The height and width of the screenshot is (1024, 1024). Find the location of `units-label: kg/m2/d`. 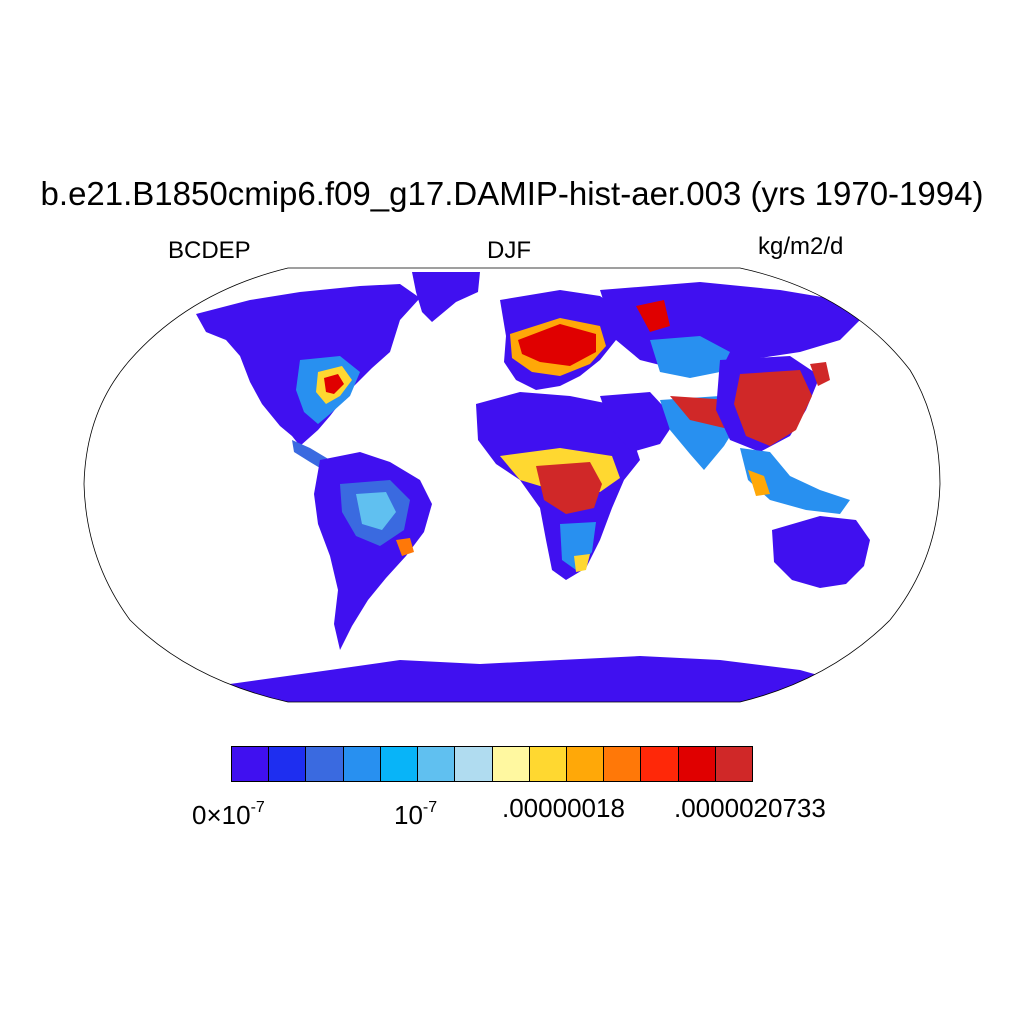

units-label: kg/m2/d is located at coordinates (801, 246).